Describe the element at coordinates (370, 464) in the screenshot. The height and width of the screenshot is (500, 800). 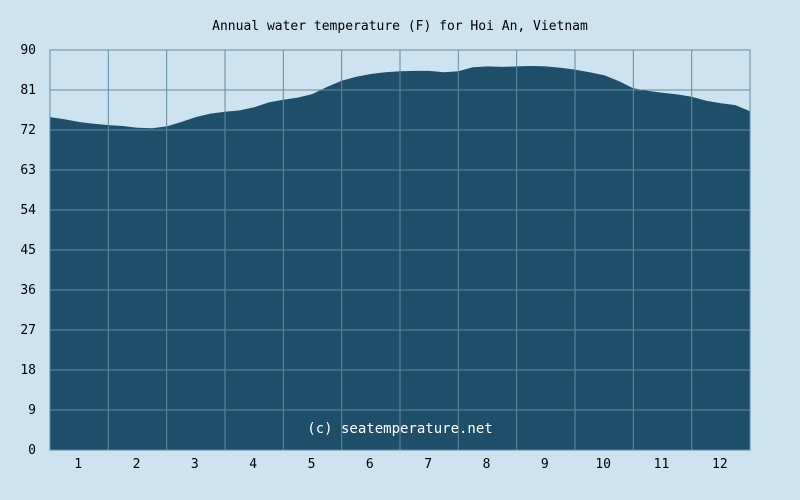
I see `x-tick-label: 6` at that location.